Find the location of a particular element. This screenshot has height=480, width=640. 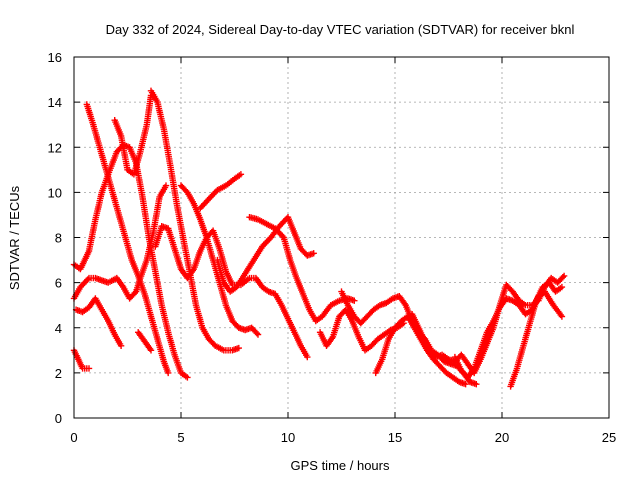

x-tick-label: 5 is located at coordinates (180, 437).